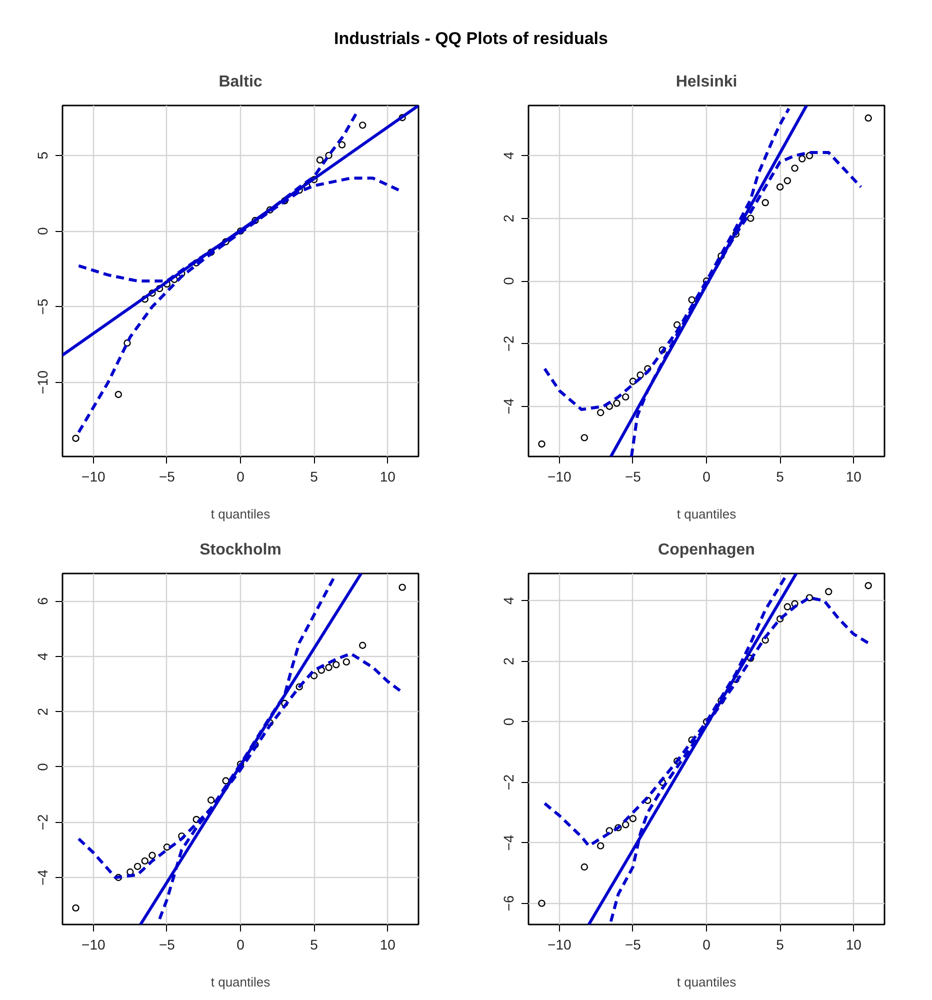 This screenshot has height=1000, width=932. What do you see at coordinates (707, 82) in the screenshot?
I see `chart-title: Helsinki` at bounding box center [707, 82].